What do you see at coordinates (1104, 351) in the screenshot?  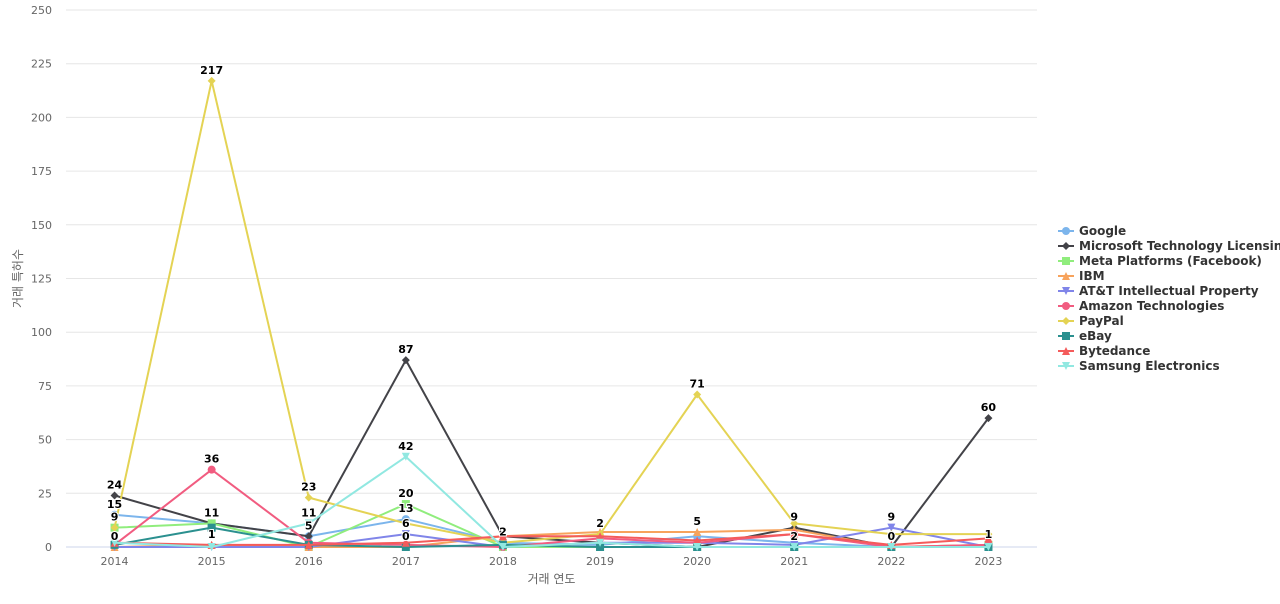 I see `legend-item-bytedance: Bytedance` at bounding box center [1104, 351].